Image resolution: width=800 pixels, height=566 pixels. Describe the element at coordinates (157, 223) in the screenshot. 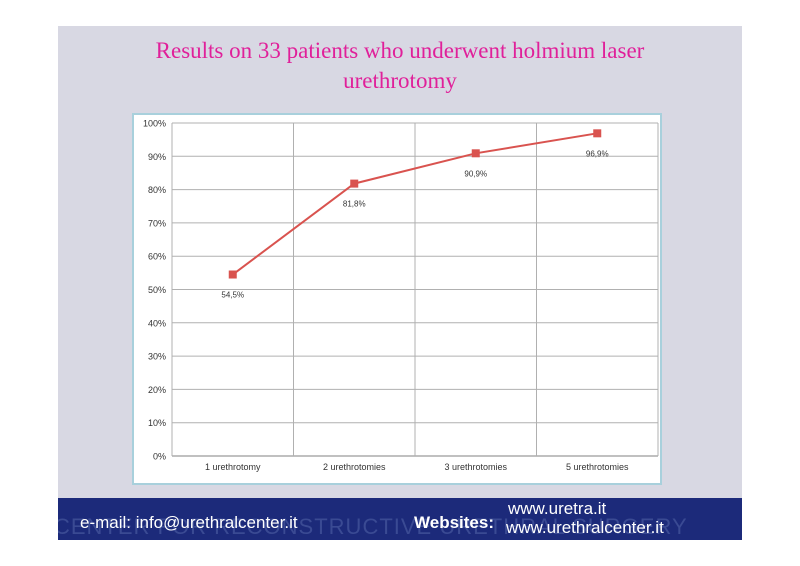

I see `y-tick-label: 70%` at that location.